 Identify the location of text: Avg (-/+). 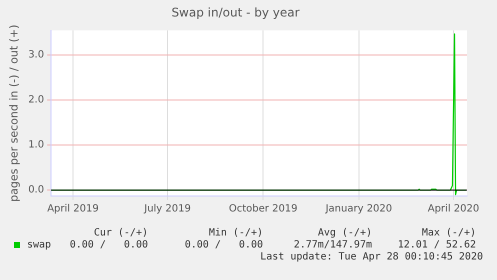
(345, 233).